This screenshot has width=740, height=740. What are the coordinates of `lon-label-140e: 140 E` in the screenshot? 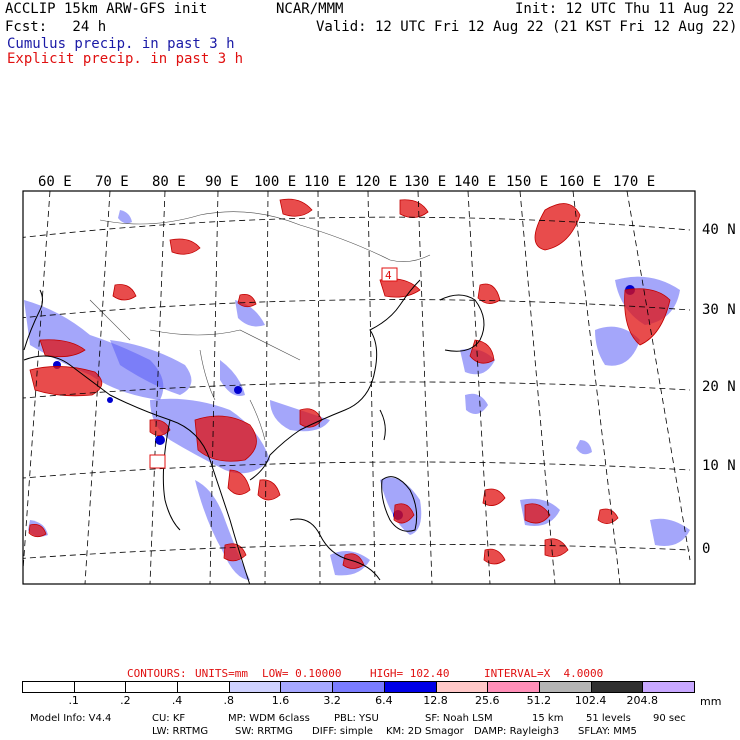 It's located at (475, 182).